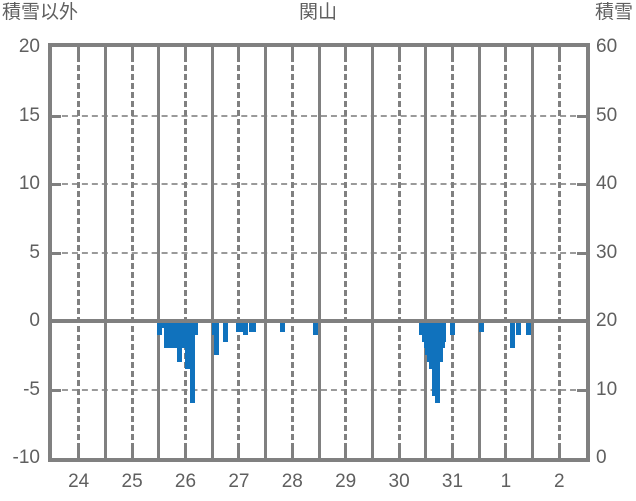 This screenshot has height=501, width=636. I want to click on right-tick-label: 50, so click(607, 115).